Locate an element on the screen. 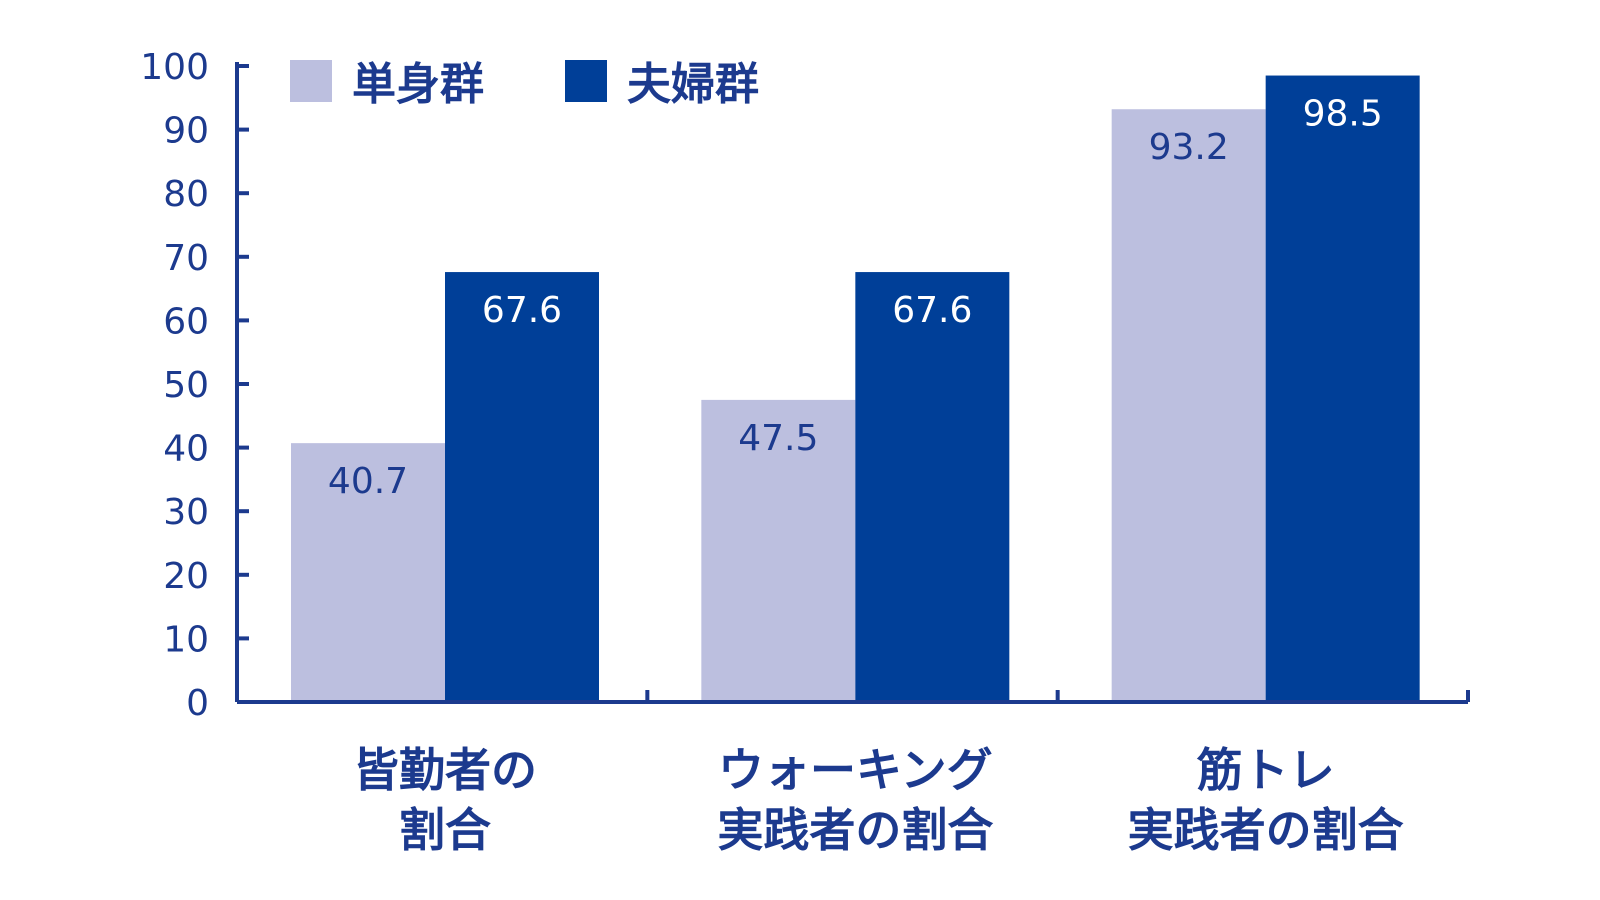 This screenshot has height=900, width=1600. category-label: ウォーキング実践者の割合 is located at coordinates (855, 800).